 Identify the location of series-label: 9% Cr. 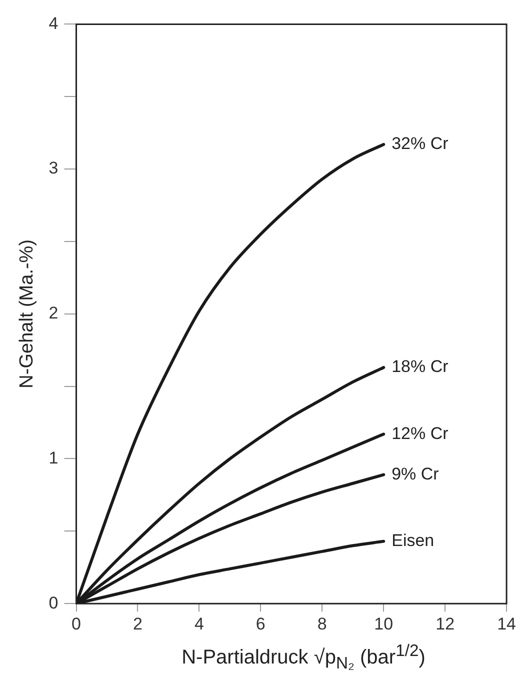
(416, 474).